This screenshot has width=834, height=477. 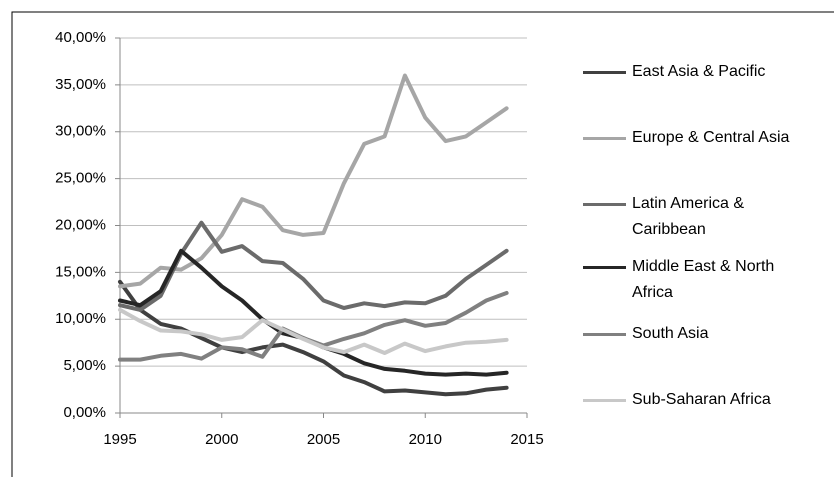 I want to click on legend-item: South Asia, so click(x=703, y=334).